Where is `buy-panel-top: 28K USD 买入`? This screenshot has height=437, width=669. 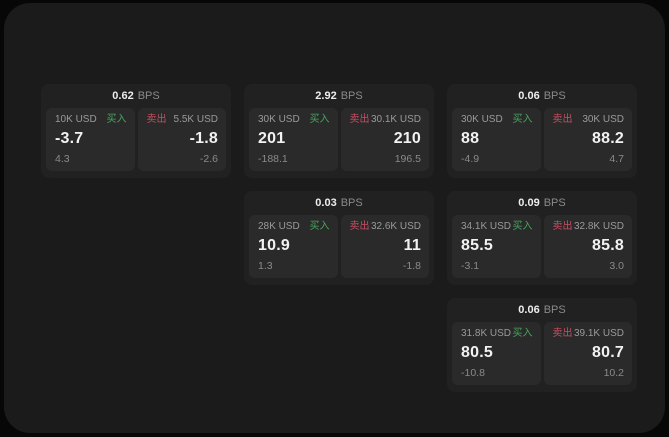
buy-panel-top: 28K USD 买入 is located at coordinates (294, 227).